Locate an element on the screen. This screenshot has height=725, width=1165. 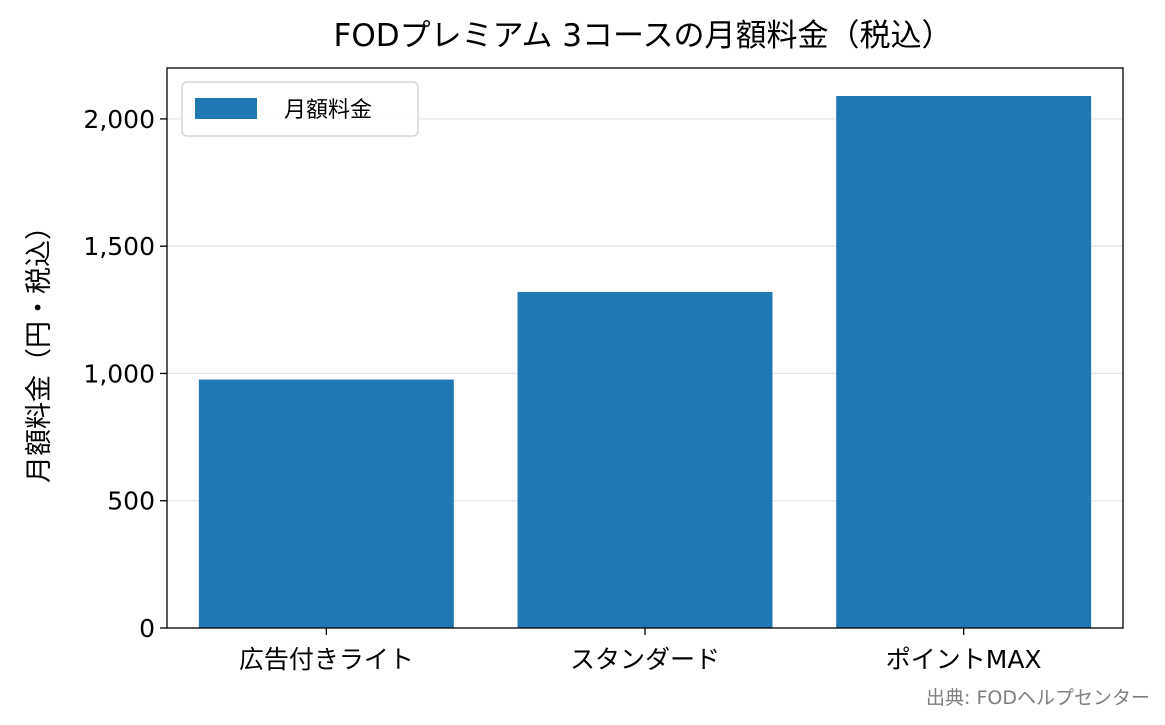
legend: 月額料金 is located at coordinates (300, 109).